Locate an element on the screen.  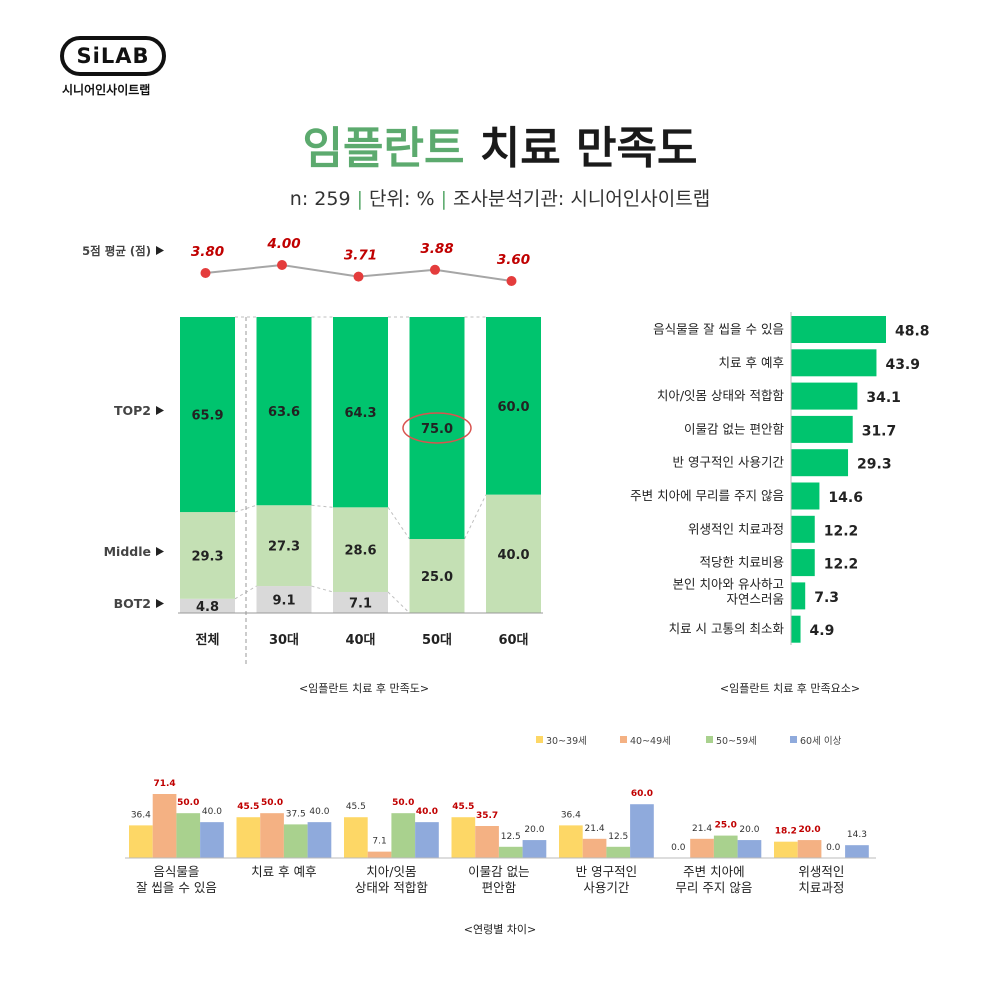
group-bar-label: 14.3 is located at coordinates (857, 835).